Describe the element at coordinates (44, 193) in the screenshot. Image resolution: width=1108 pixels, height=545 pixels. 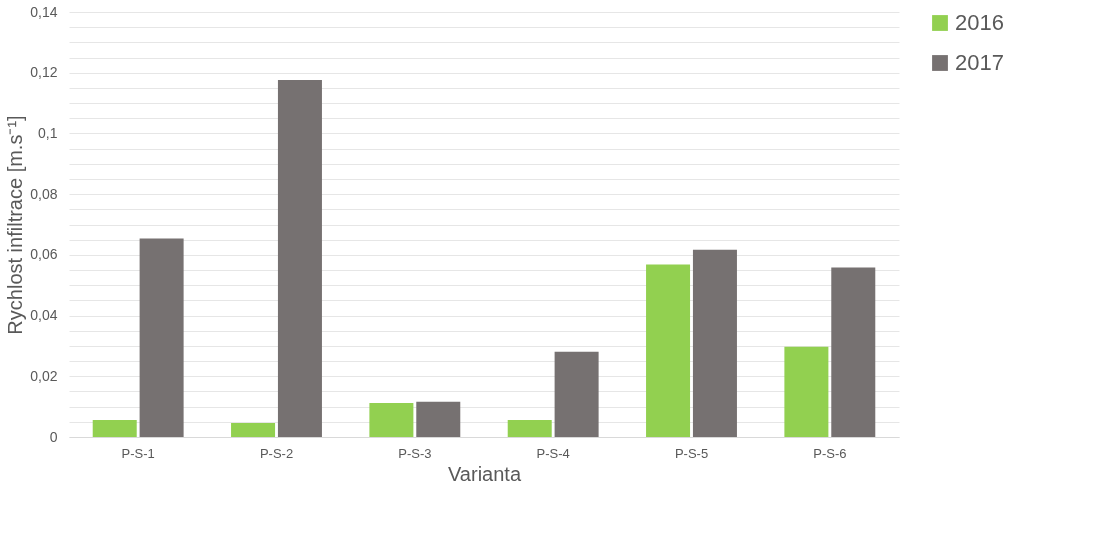
I see `y-tick-label: 0,08` at that location.